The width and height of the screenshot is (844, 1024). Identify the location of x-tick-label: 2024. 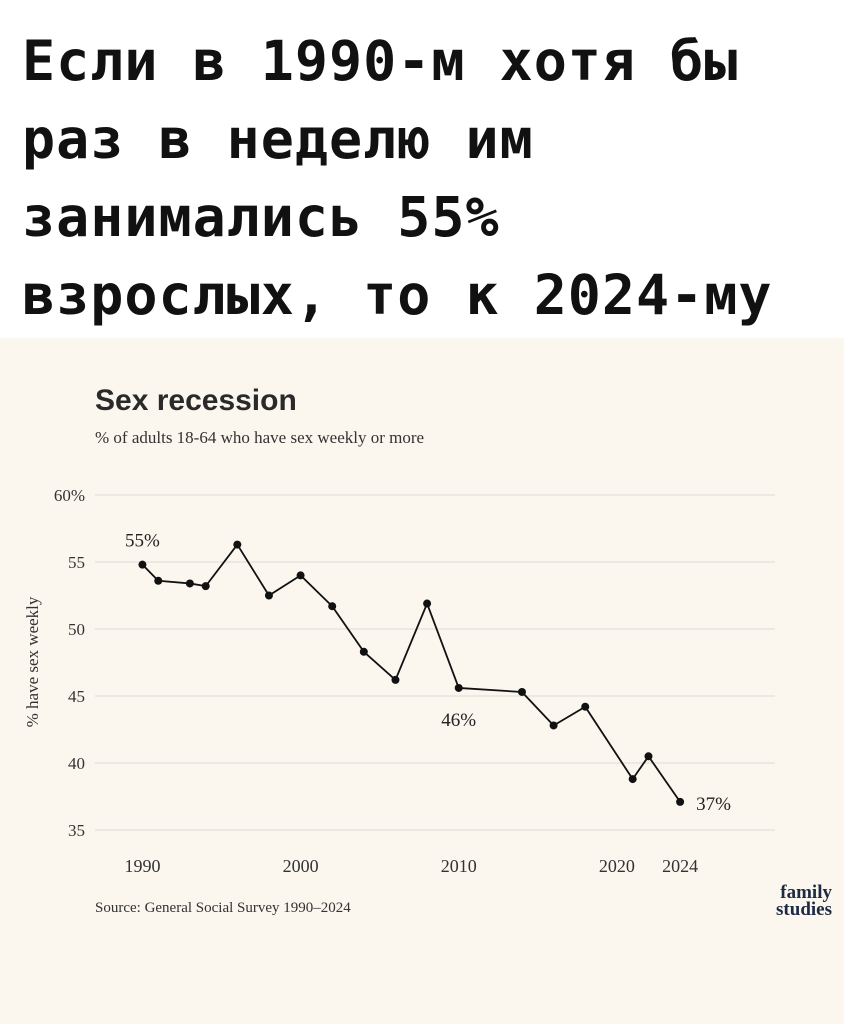
(680, 866).